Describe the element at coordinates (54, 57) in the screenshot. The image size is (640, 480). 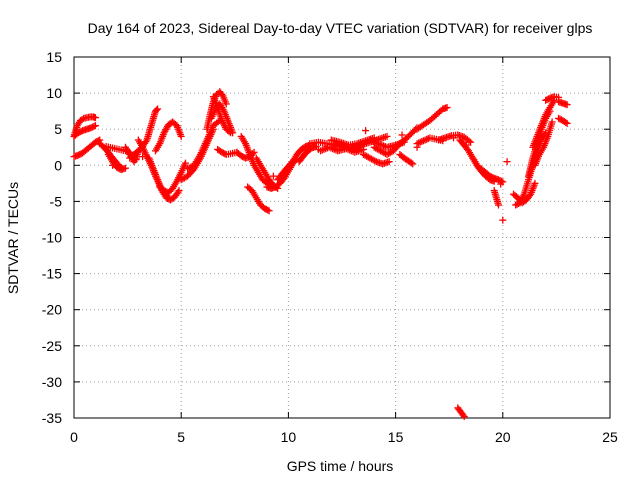
I see `y-tick-label: 15` at that location.